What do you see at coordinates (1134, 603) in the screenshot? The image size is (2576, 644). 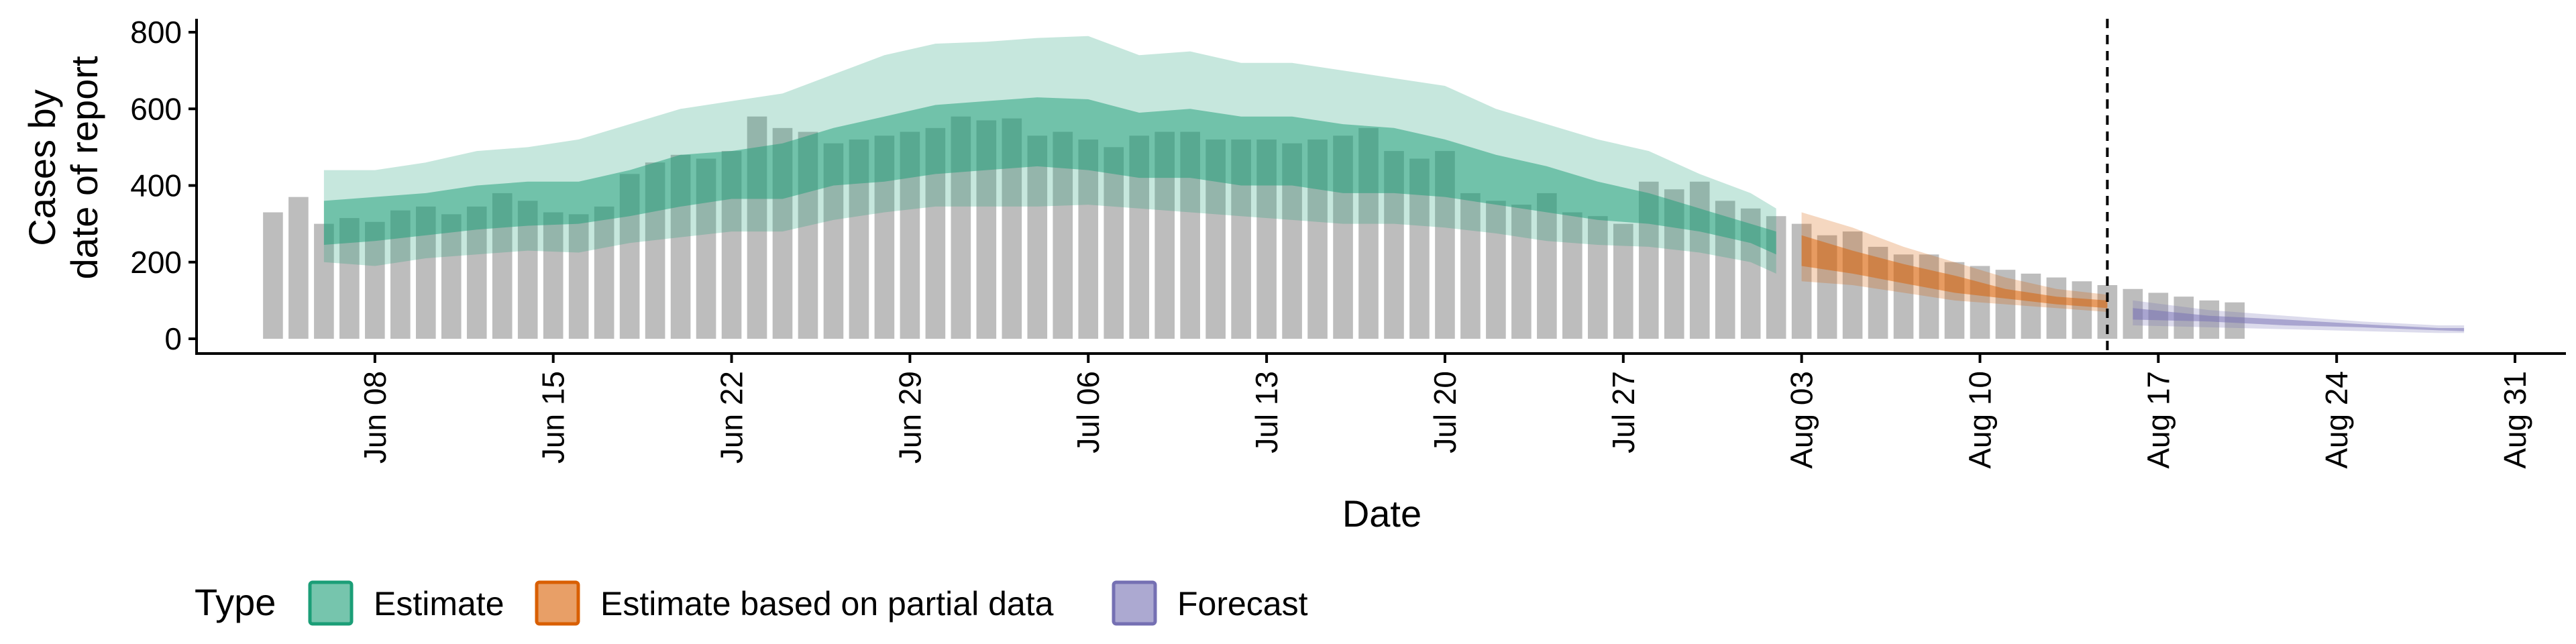 I see `legend-swatch-forecast` at bounding box center [1134, 603].